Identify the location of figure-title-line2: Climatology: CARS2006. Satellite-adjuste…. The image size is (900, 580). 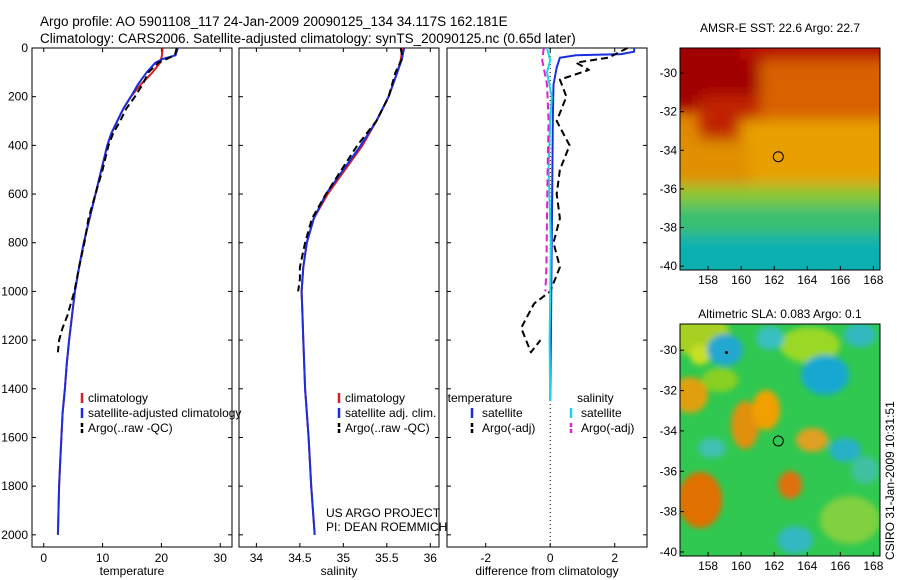
(308, 38).